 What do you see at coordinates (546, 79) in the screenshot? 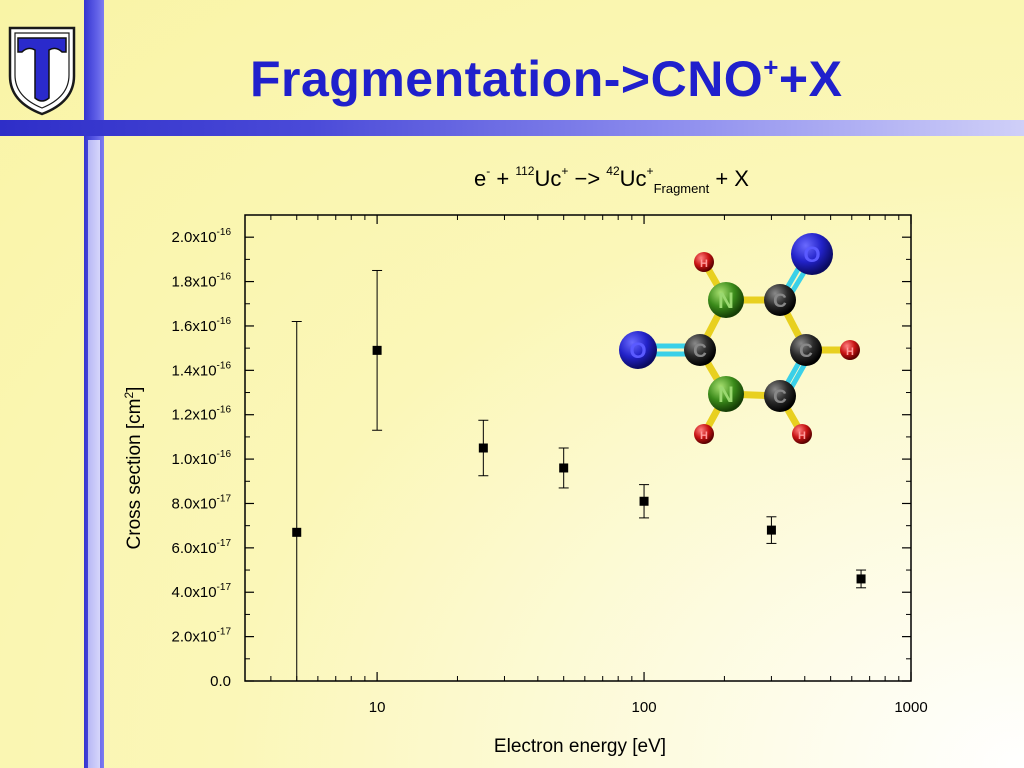
I see `slide-title: Fragmentation->CNO++X` at bounding box center [546, 79].